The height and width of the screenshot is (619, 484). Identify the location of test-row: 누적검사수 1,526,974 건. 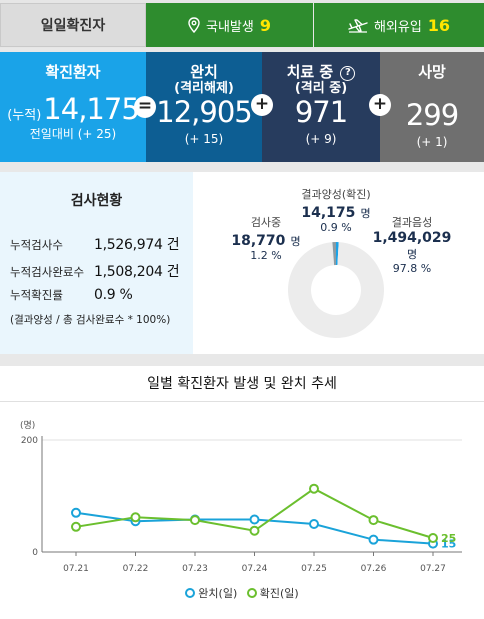
(99, 244).